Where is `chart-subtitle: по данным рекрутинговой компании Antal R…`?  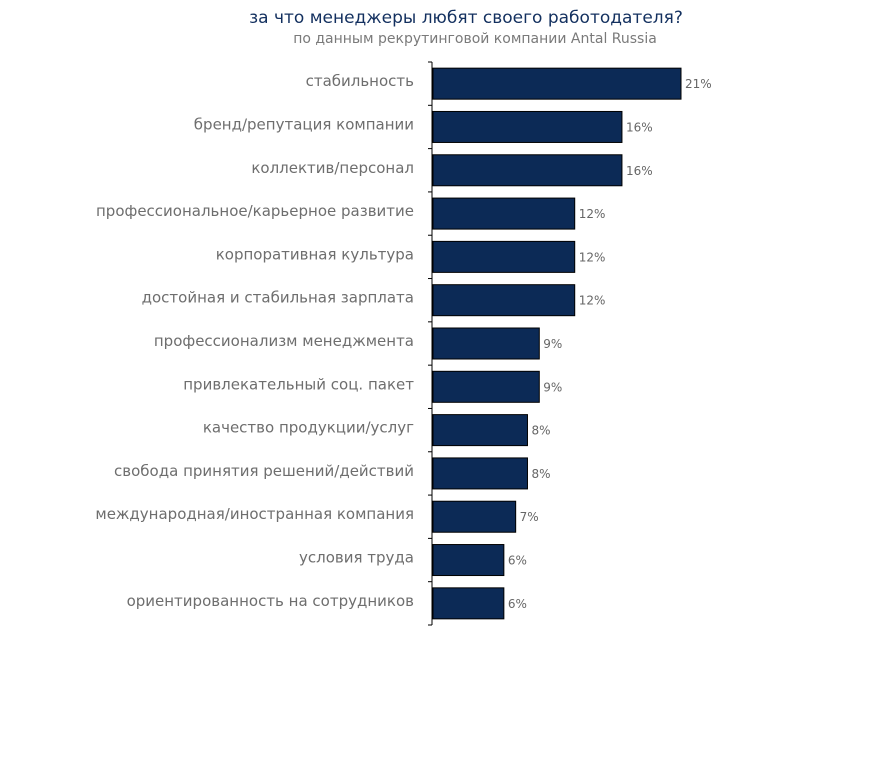 chart-subtitle: по данным рекрутинговой компании Antal R… is located at coordinates (475, 39).